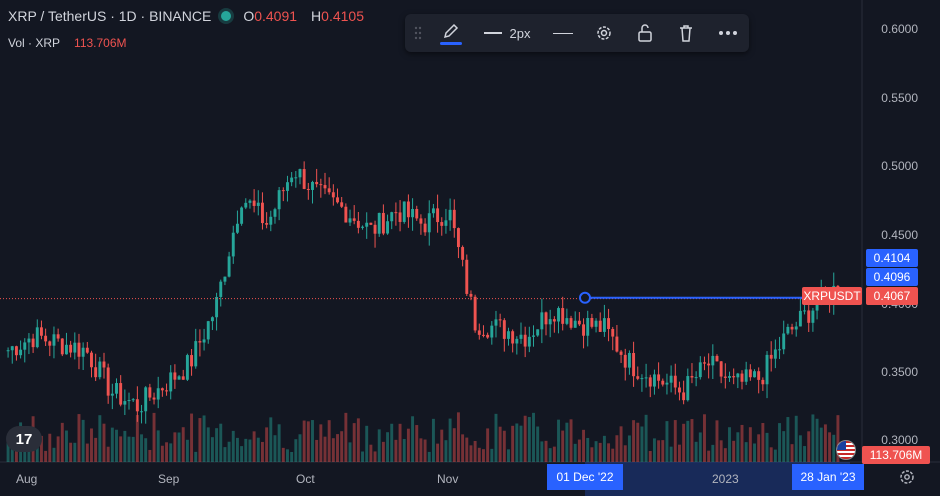 The height and width of the screenshot is (496, 940). I want to click on pencil-icon, so click(451, 33).